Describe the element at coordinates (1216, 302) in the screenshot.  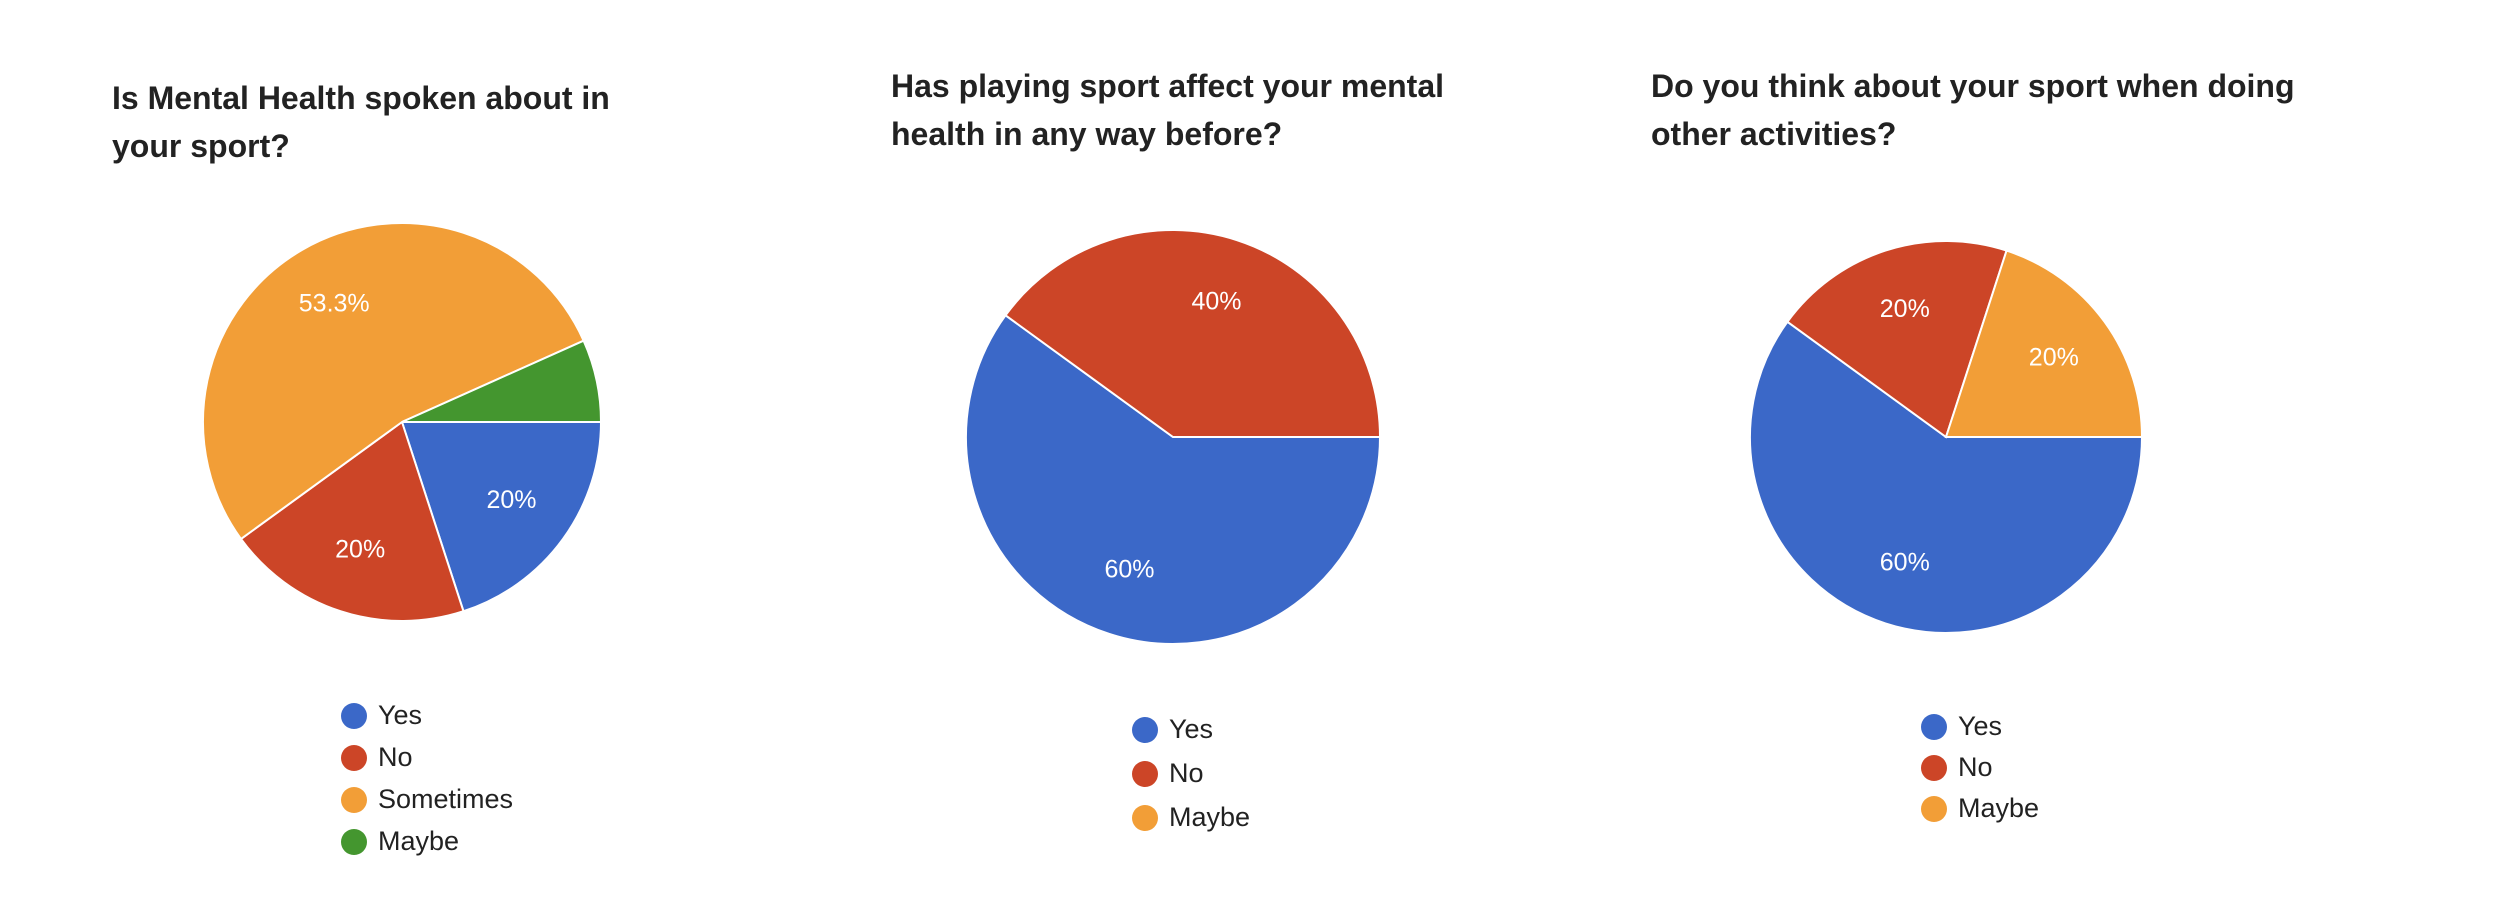
I see `slice-label: 40%` at that location.